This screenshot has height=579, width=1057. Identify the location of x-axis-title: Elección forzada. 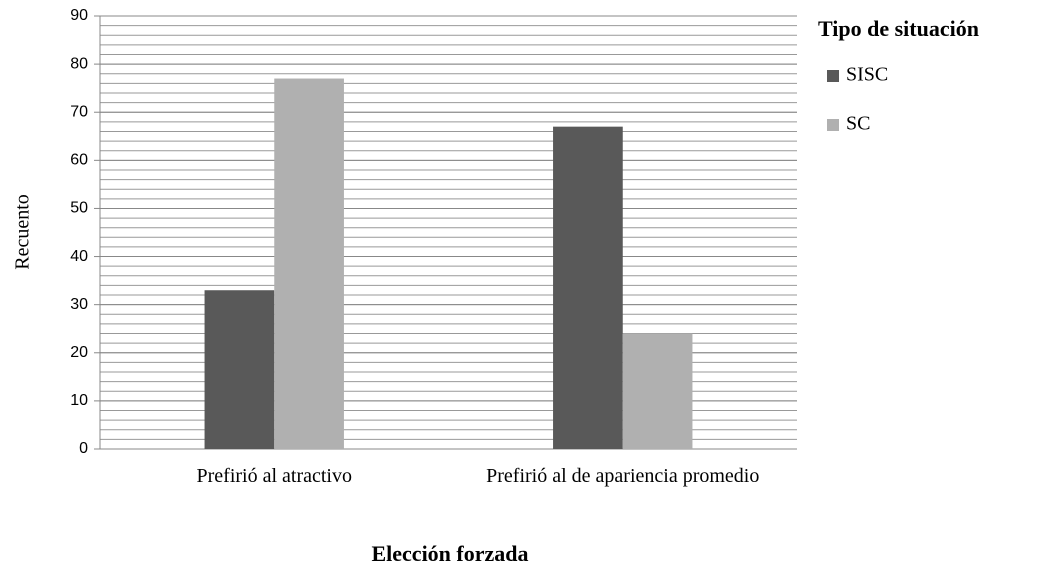
(449, 553).